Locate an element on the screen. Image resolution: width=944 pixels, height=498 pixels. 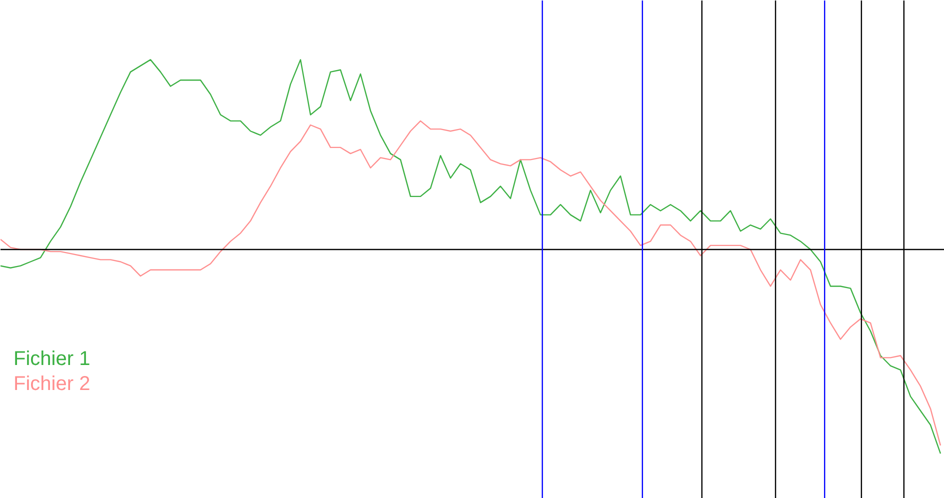
text: Fichier 1 is located at coordinates (52, 359).